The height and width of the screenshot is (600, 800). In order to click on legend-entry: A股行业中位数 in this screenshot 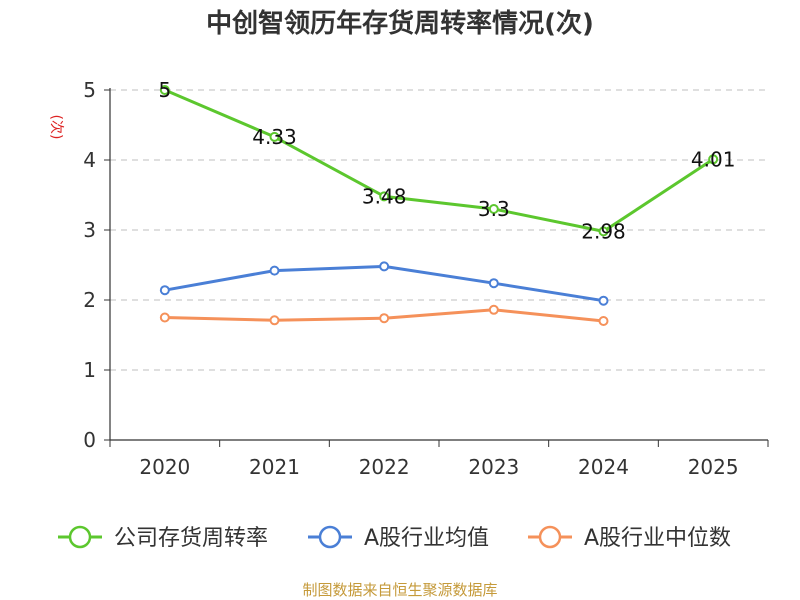, I will do `click(657, 538)`.